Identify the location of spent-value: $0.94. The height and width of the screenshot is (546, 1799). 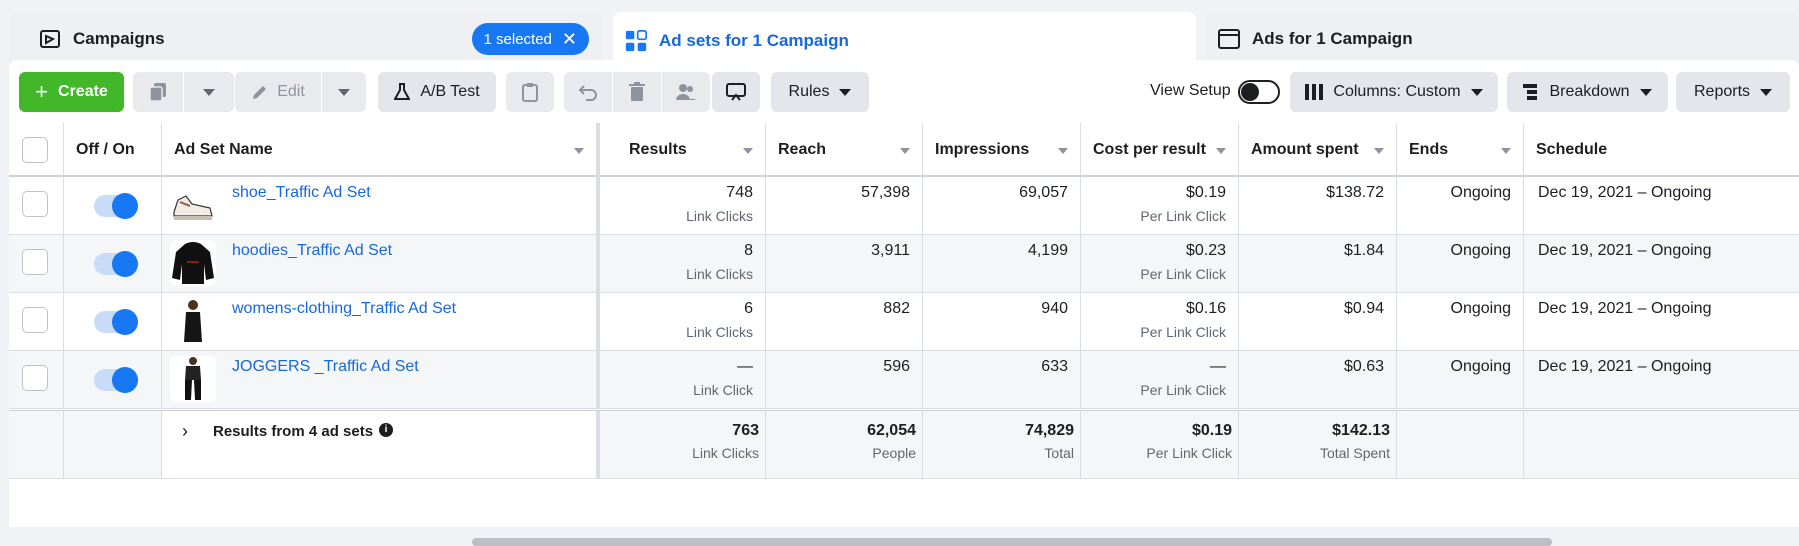
(1363, 308).